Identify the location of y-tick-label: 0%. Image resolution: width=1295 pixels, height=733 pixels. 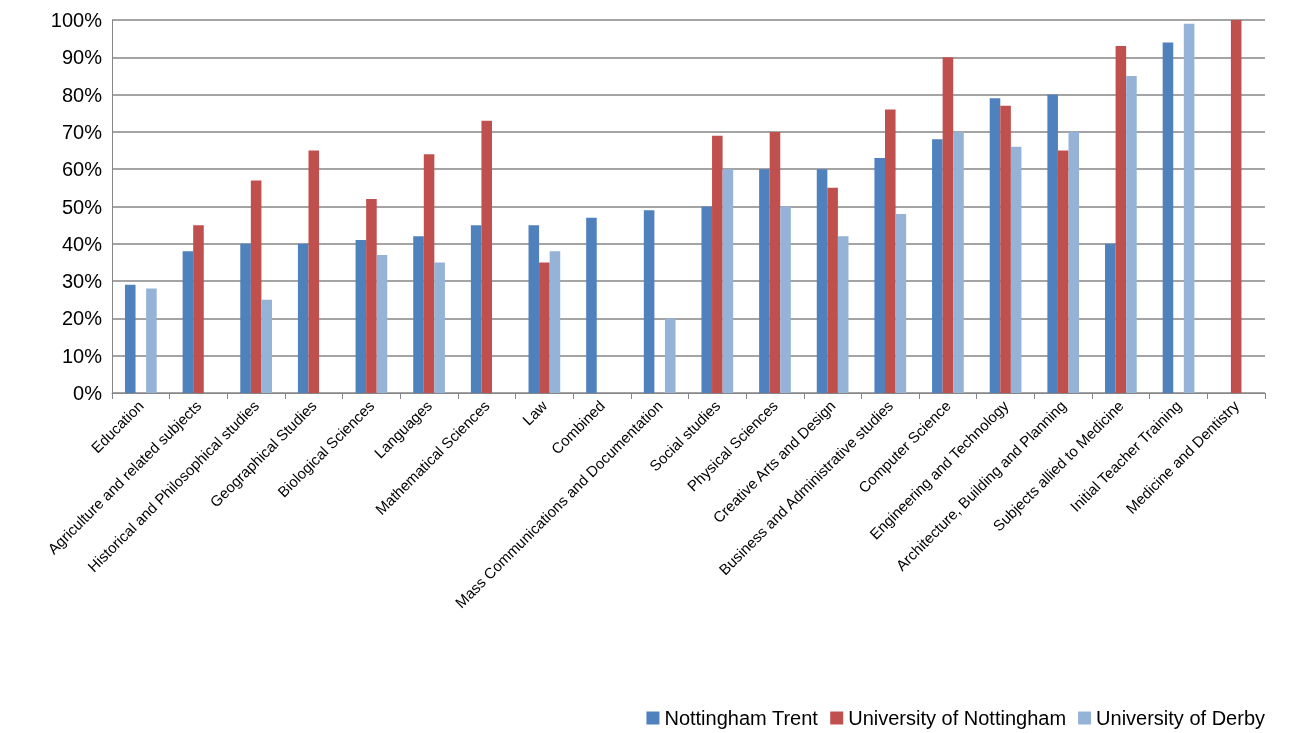
(88, 393).